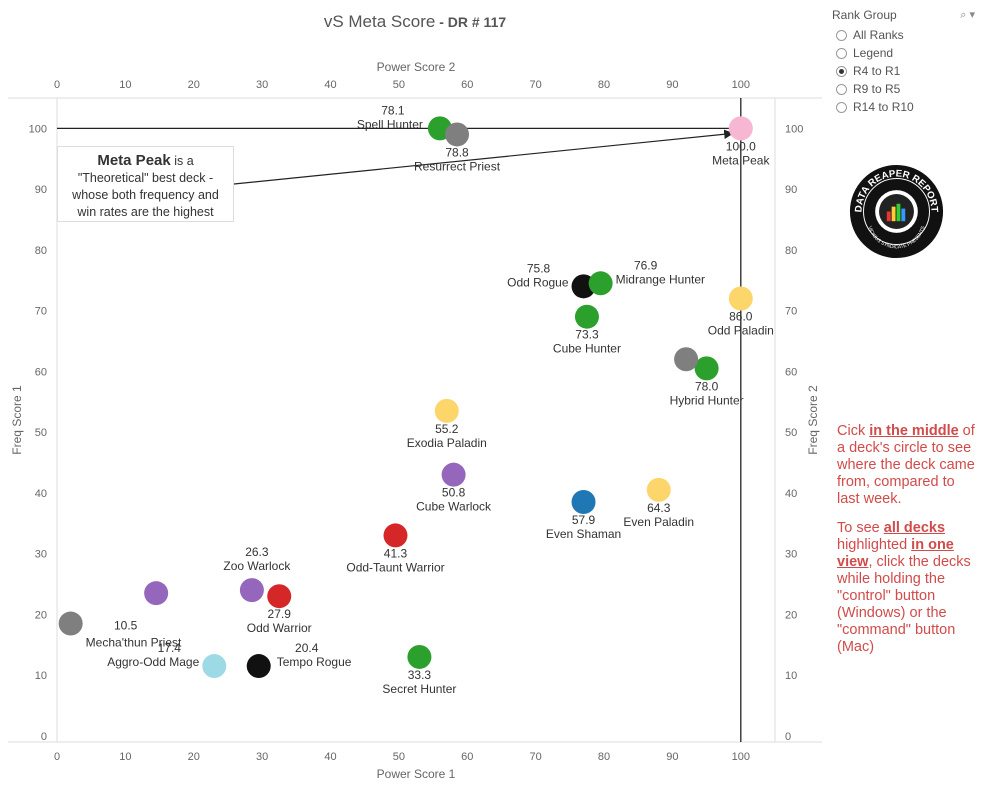  What do you see at coordinates (396, 553) in the screenshot?
I see `point-score-label: 41.3` at bounding box center [396, 553].